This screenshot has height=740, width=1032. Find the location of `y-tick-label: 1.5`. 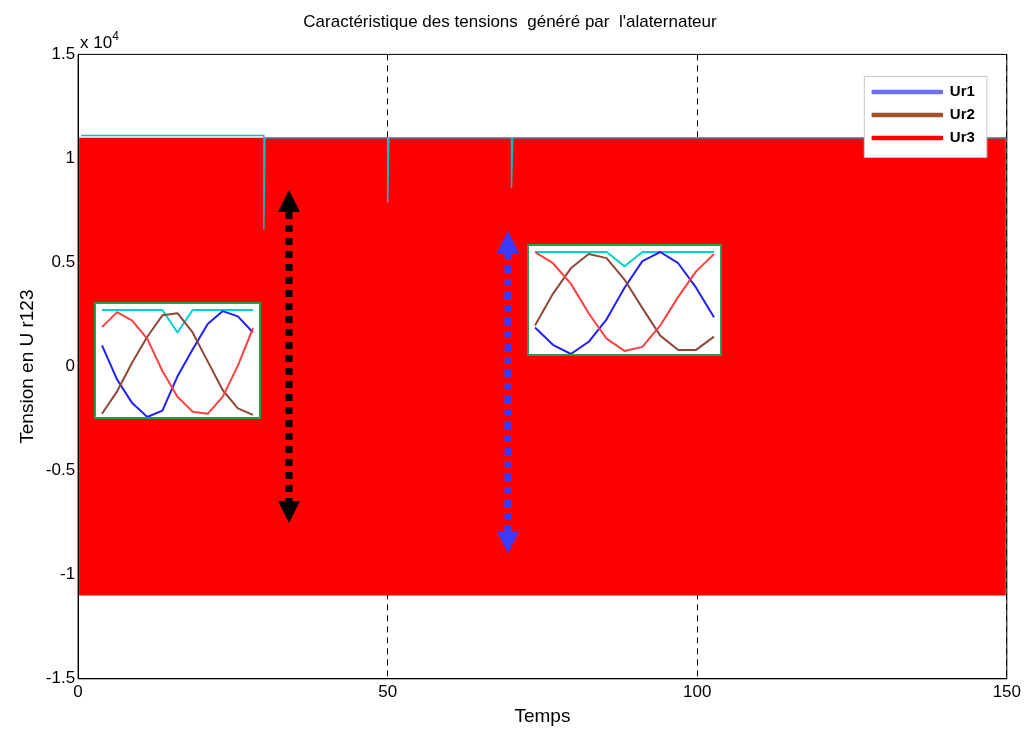

y-tick-label: 1.5 is located at coordinates (63, 54).